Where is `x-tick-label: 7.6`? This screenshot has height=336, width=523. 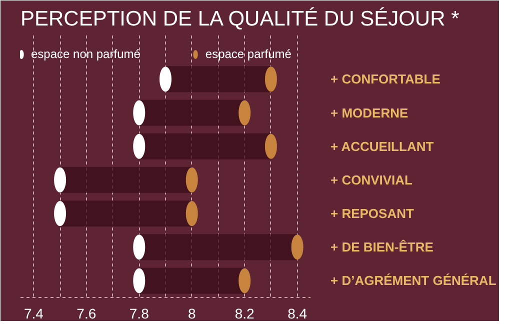
x-tick-label: 7.6 is located at coordinates (86, 314).